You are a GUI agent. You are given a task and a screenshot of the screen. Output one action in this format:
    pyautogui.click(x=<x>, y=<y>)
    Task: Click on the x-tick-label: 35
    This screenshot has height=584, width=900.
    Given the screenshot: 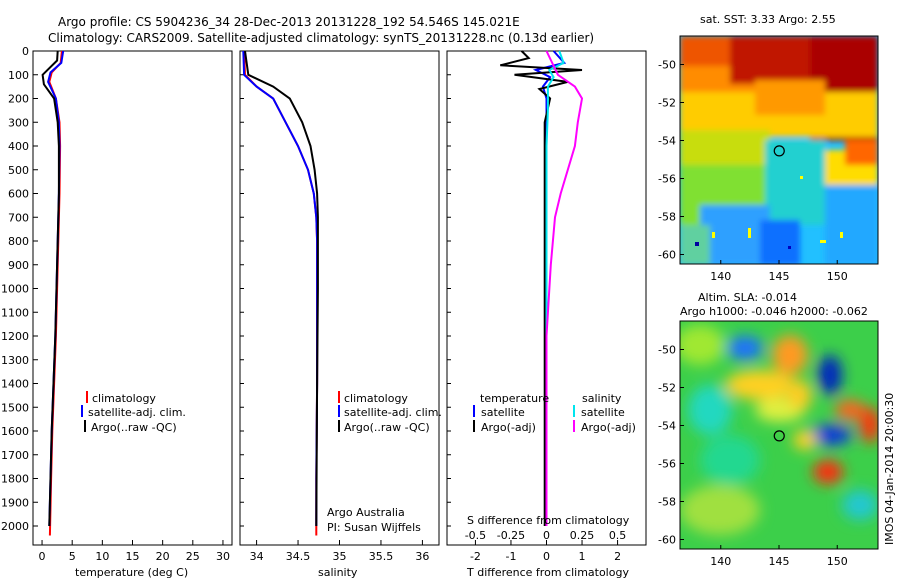 What is the action you would take?
    pyautogui.click(x=340, y=556)
    